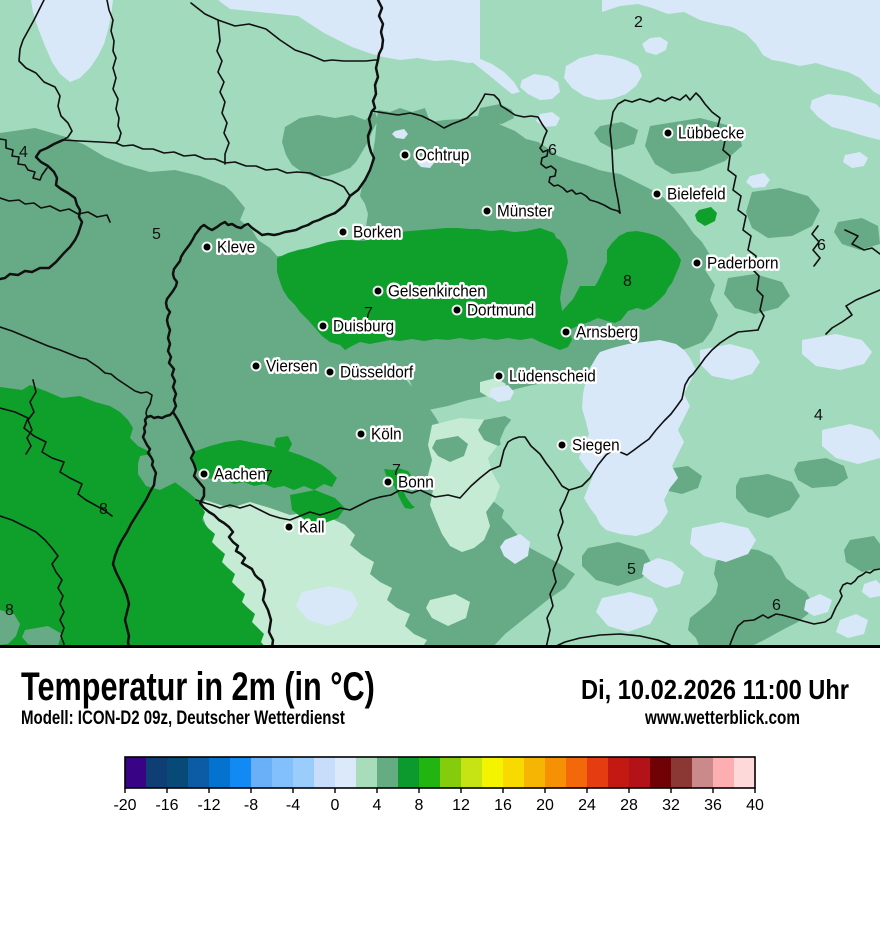 The width and height of the screenshot is (880, 925). Describe the element at coordinates (743, 263) in the screenshot. I see `svg-text: Paderborn` at that location.